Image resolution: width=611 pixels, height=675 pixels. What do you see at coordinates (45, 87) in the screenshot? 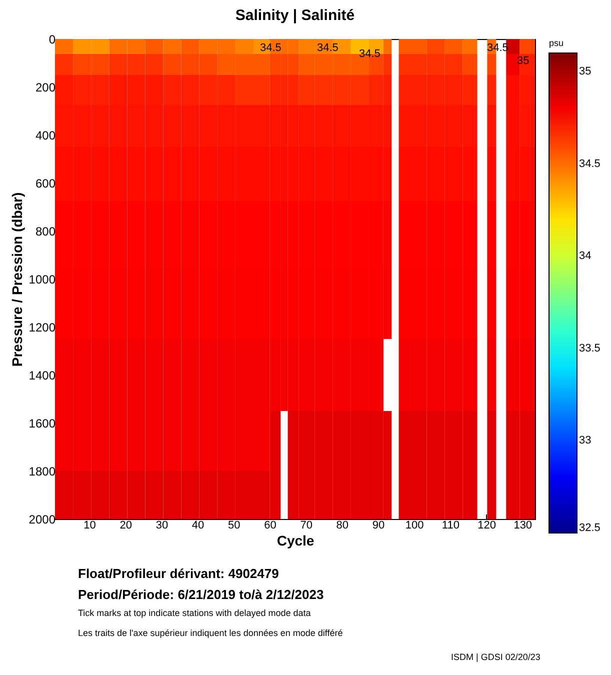
I see `y-tick-label: 200` at bounding box center [45, 87].